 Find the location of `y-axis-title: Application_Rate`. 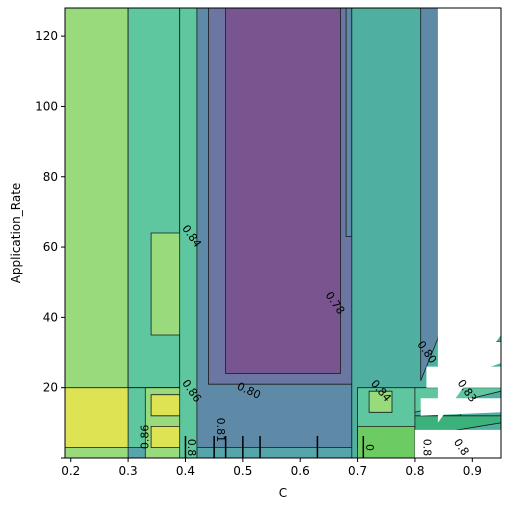

y-axis-title: Application_Rate is located at coordinates (16, 233).